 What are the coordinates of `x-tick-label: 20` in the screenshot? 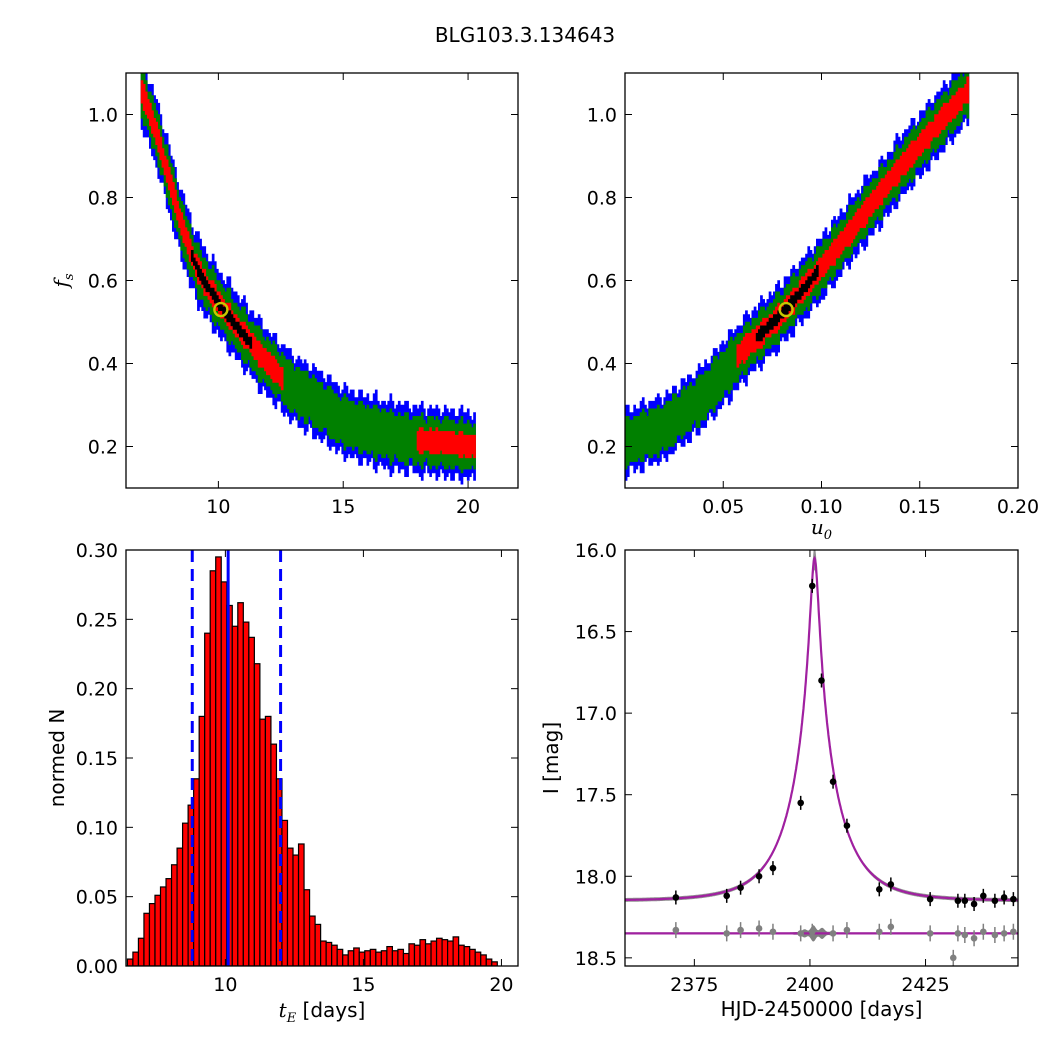 It's located at (468, 507).